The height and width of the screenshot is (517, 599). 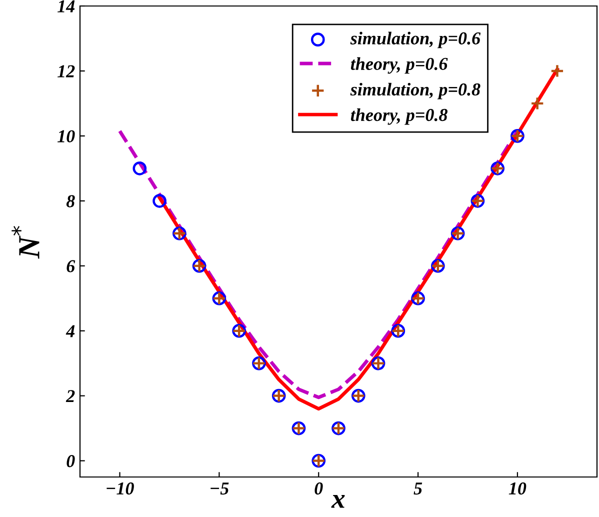 I want to click on y-tick-label: 8, so click(x=70, y=201).